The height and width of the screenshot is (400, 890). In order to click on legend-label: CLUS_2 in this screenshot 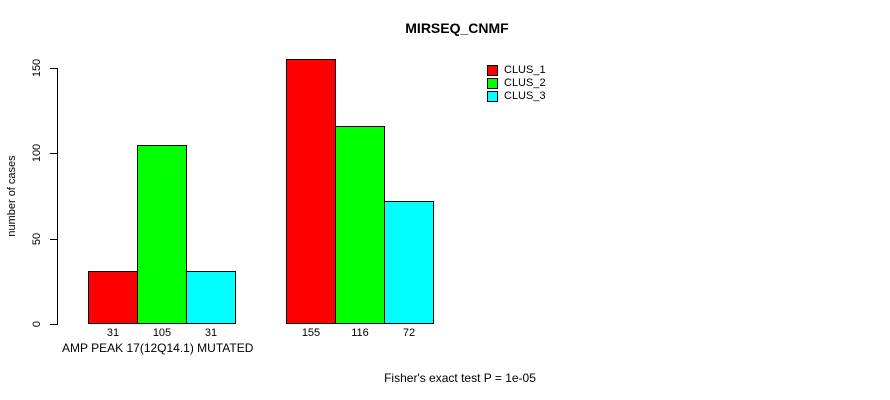, I will do `click(525, 83)`.